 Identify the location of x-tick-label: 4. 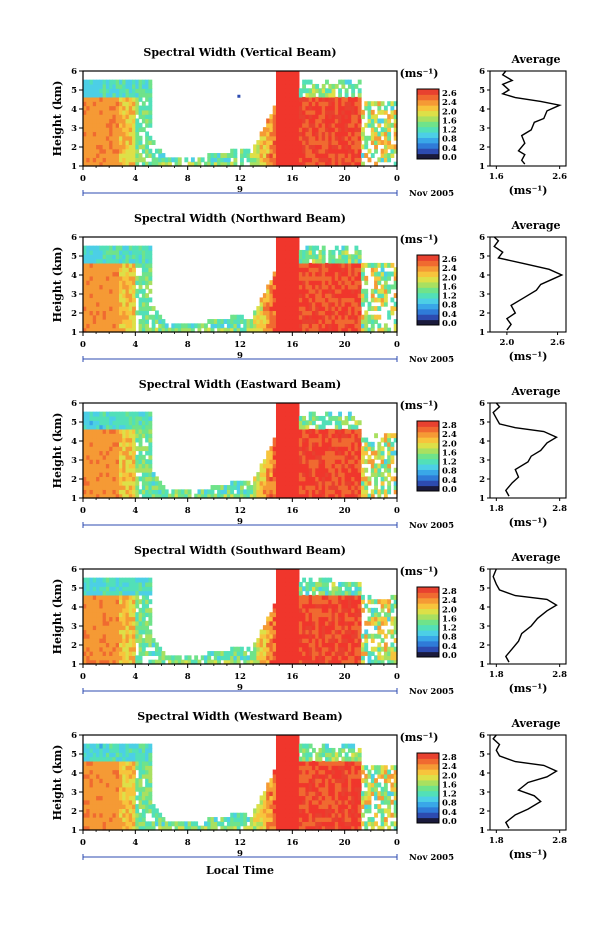
(135, 511).